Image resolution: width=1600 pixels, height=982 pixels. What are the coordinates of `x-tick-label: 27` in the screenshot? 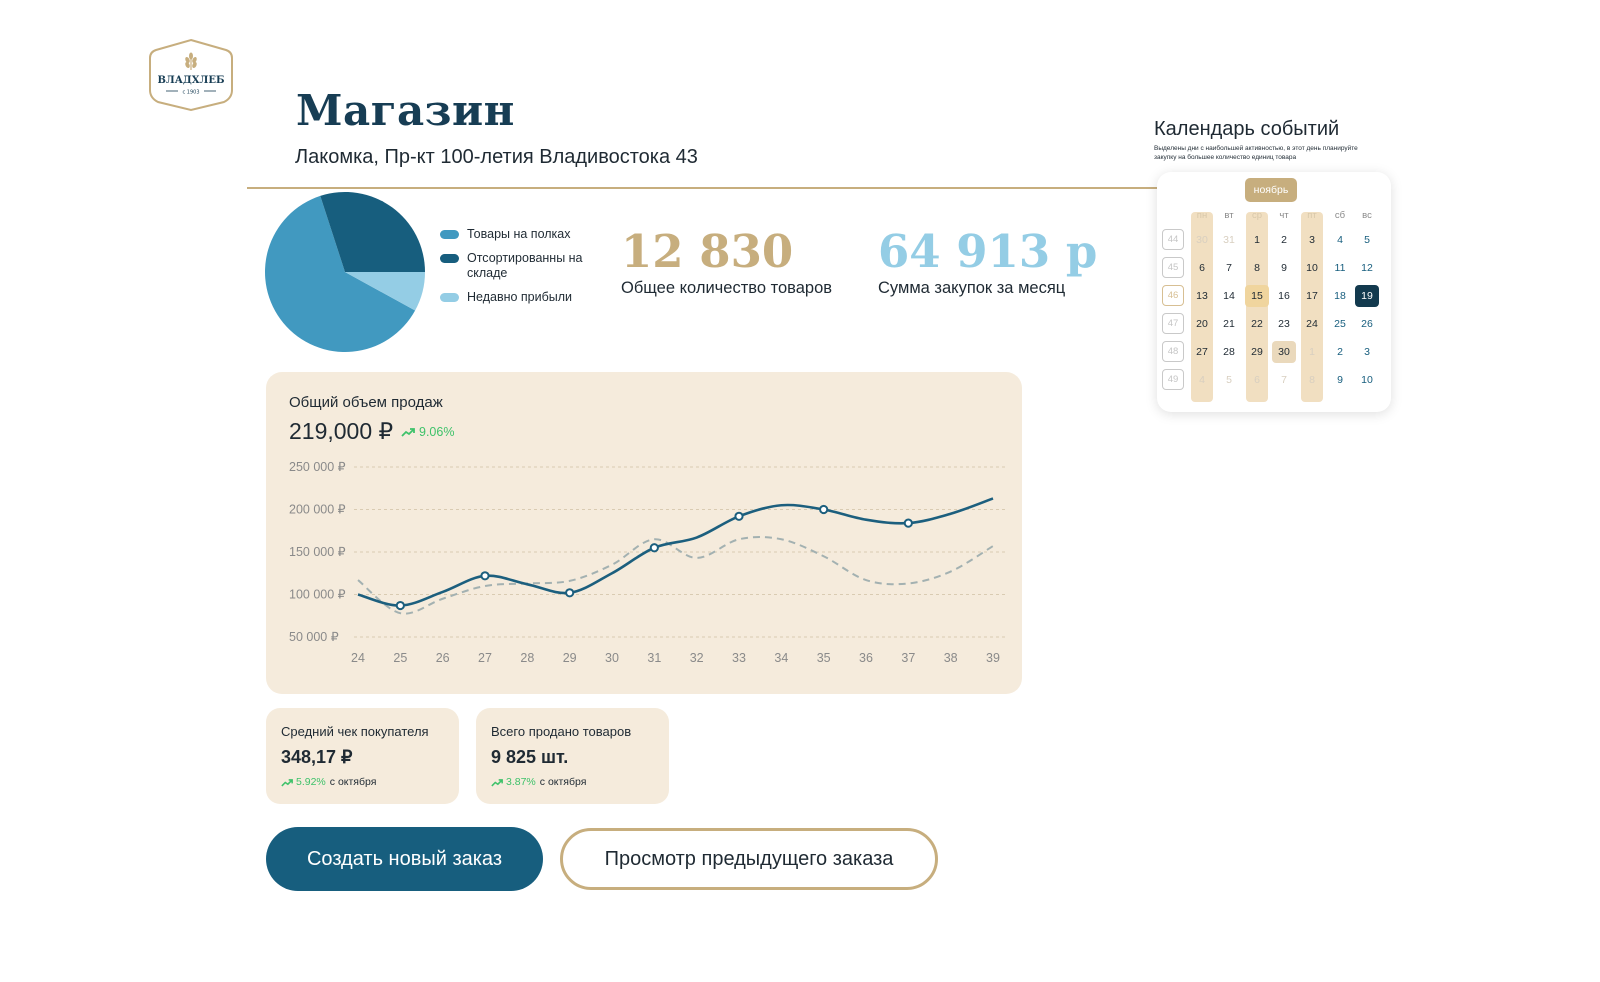 It's located at (485, 658).